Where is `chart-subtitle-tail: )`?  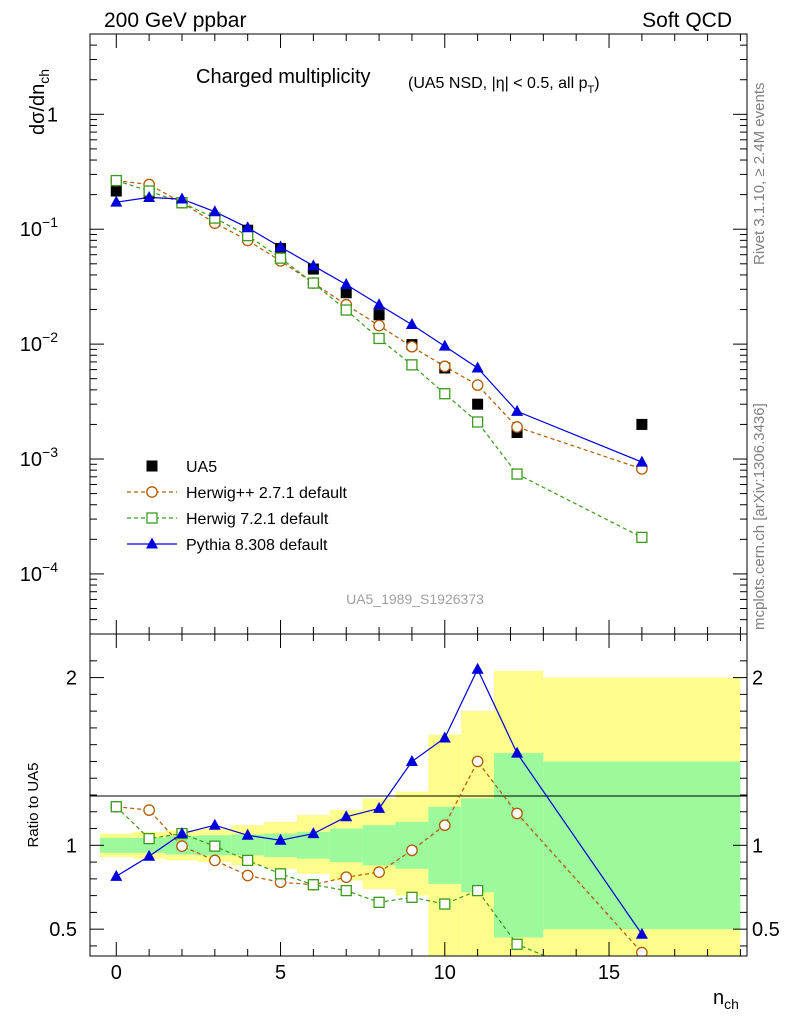
chart-subtitle-tail: ) is located at coordinates (596, 83).